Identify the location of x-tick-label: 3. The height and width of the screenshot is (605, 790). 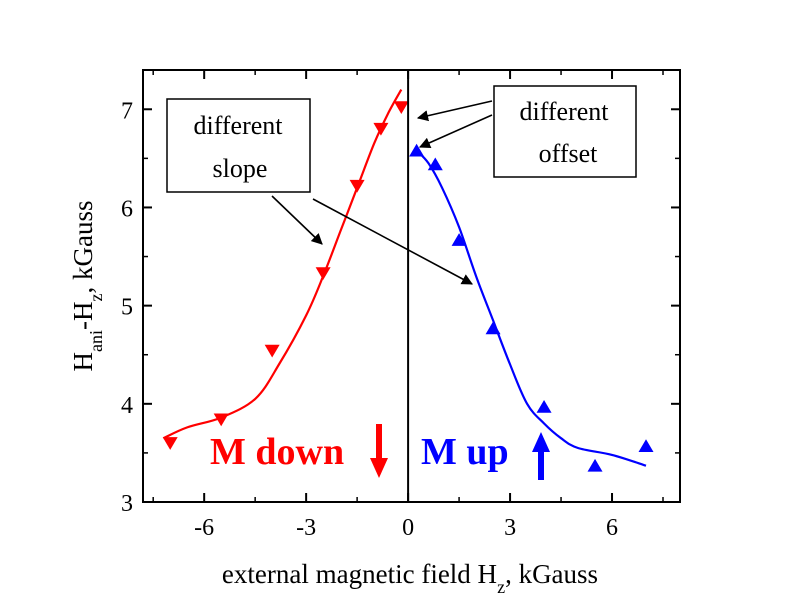
(510, 528).